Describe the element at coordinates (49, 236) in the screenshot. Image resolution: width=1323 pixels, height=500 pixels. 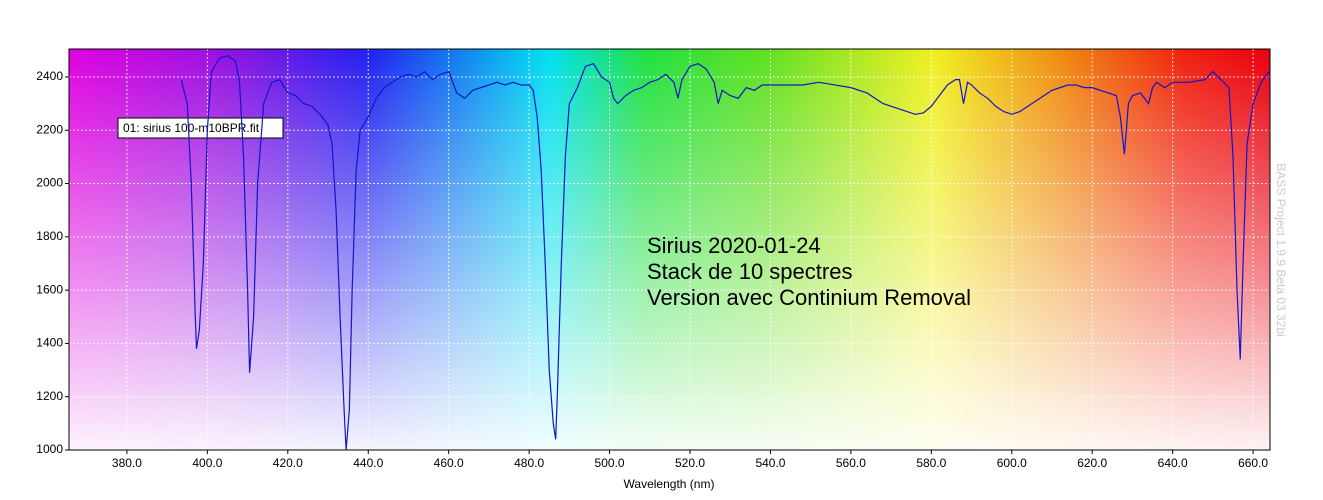
I see `y-tick-label: 1800` at that location.